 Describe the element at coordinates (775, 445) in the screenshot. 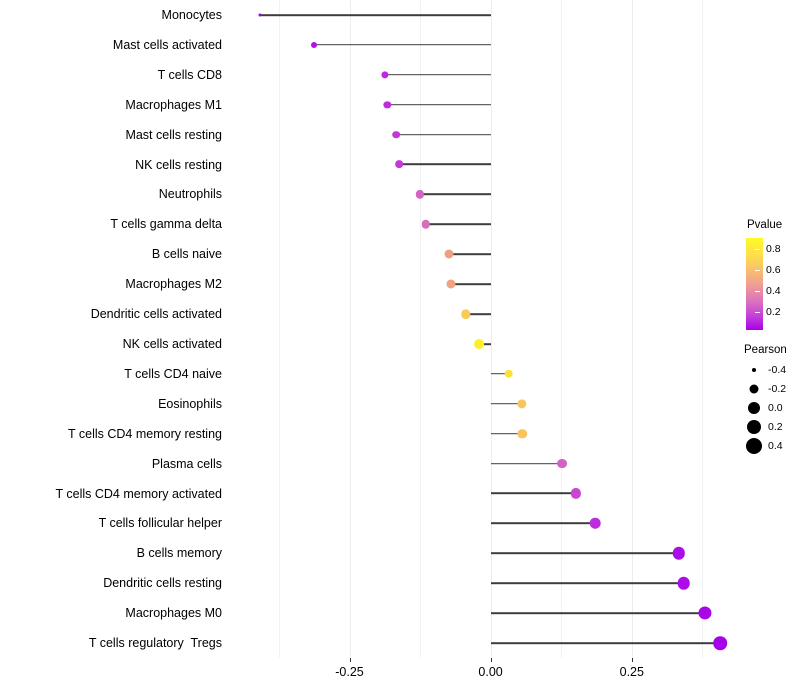

I see `size-legend-label: 0.4` at that location.